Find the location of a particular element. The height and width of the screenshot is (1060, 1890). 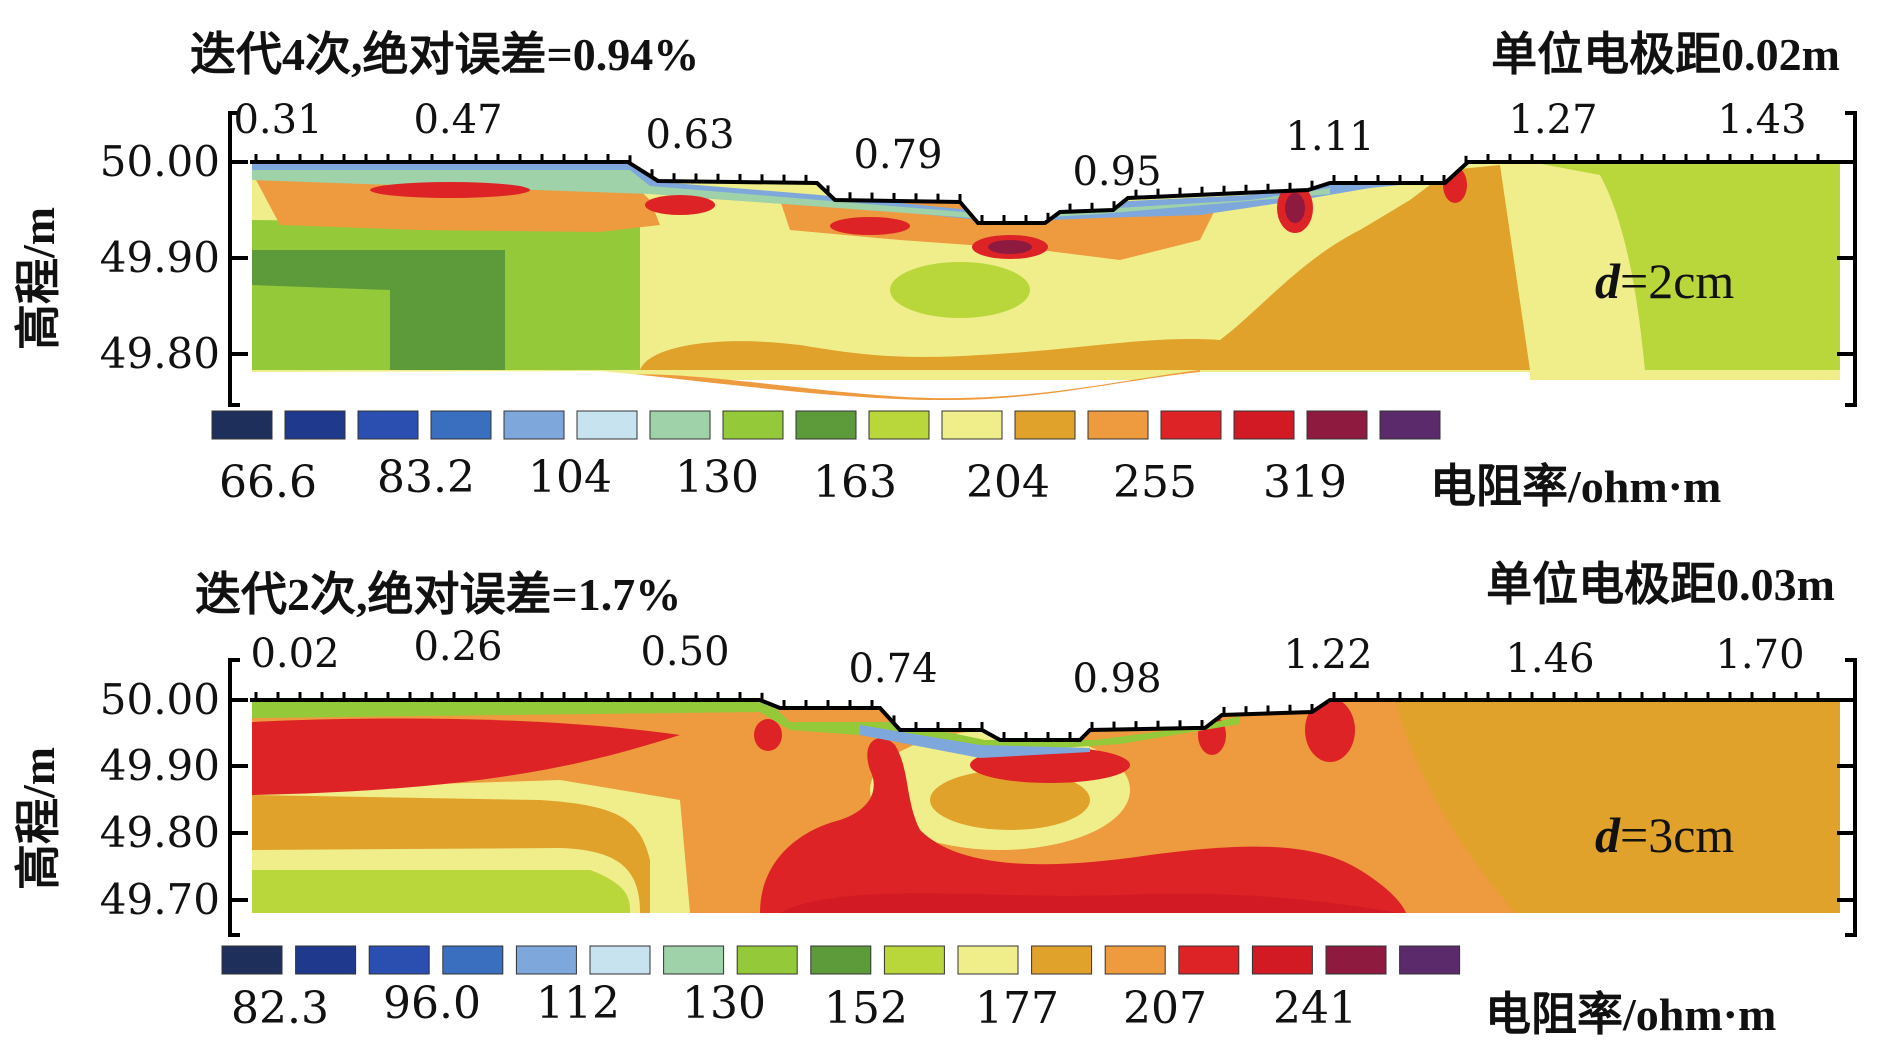

legend-value: 112 is located at coordinates (578, 1003).